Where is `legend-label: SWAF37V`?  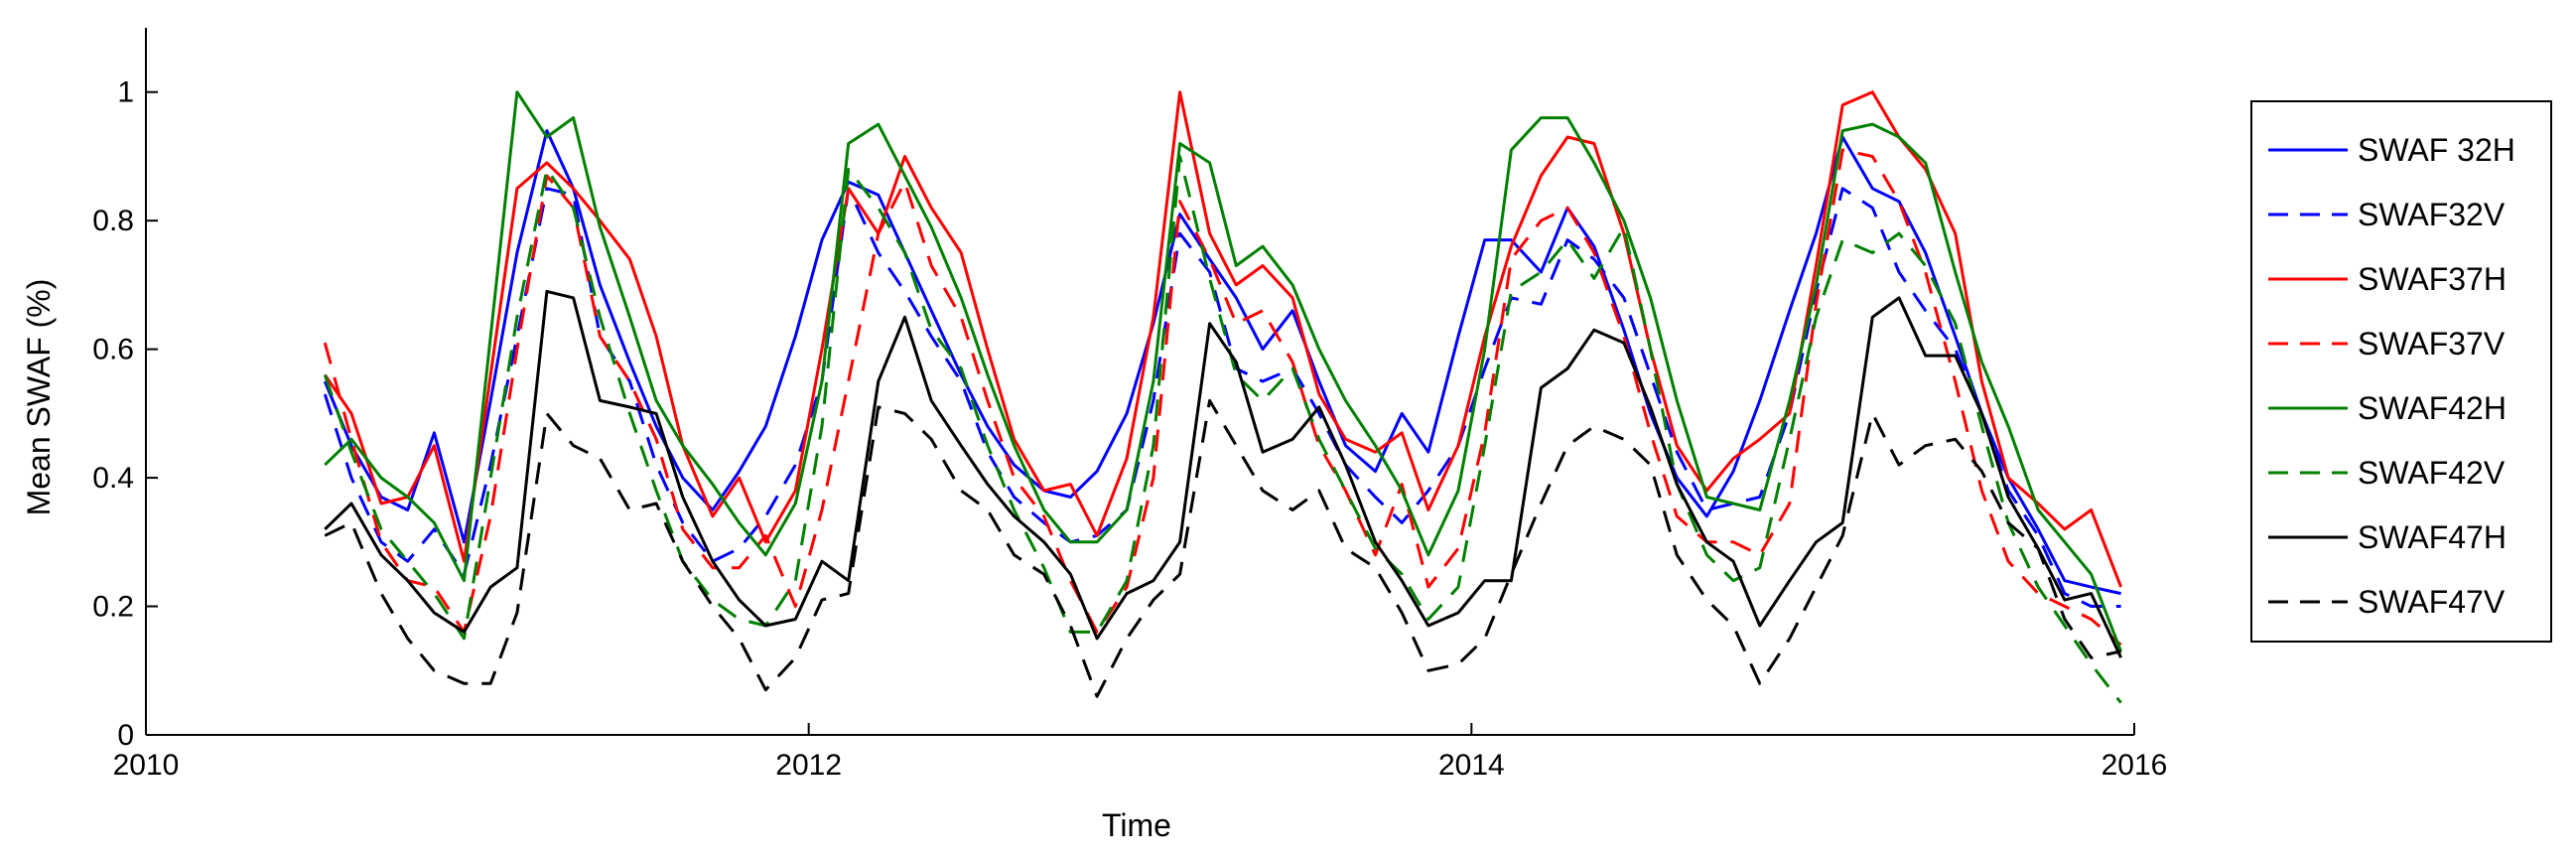 legend-label: SWAF37V is located at coordinates (2432, 343).